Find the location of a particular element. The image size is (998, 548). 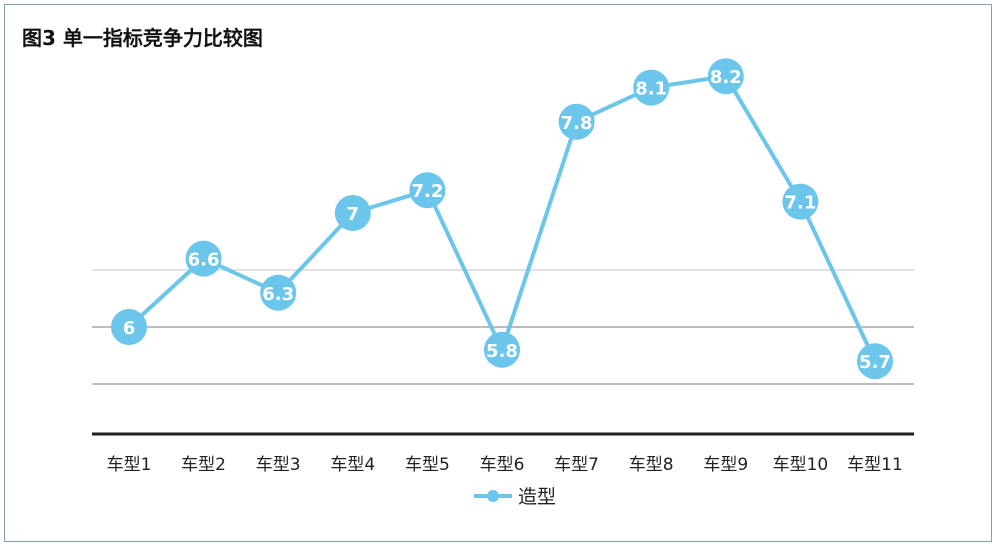

category-label: 车型11 is located at coordinates (875, 465).